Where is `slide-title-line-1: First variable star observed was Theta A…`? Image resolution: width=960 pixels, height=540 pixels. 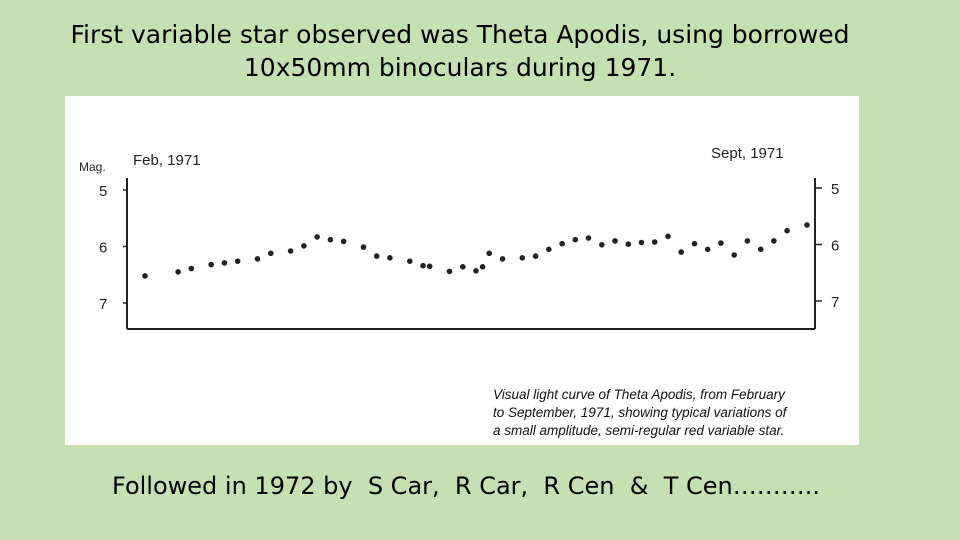
slide-title-line-1: First variable star observed was Theta A… is located at coordinates (460, 34).